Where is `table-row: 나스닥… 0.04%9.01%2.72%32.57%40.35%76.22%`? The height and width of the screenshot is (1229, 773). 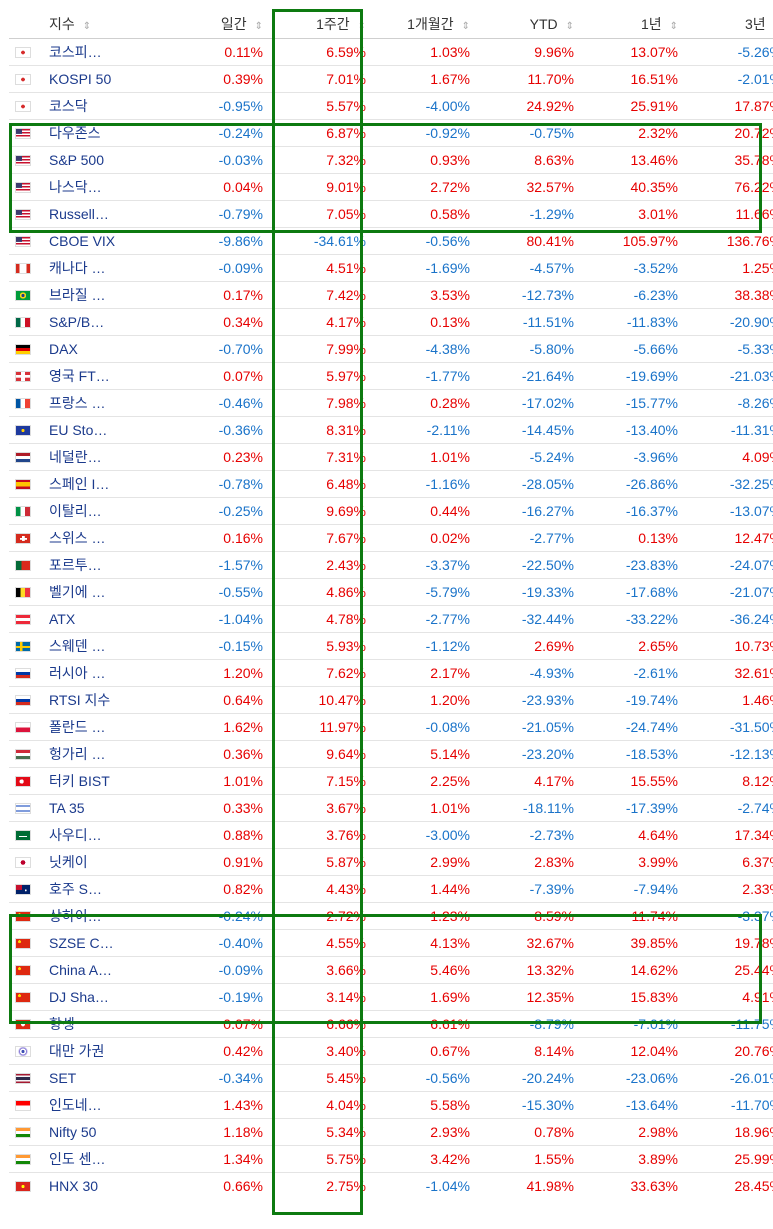
table-row: 나스닥… 0.04%9.01%2.72%32.57%40.35%76.22% is located at coordinates (391, 187).